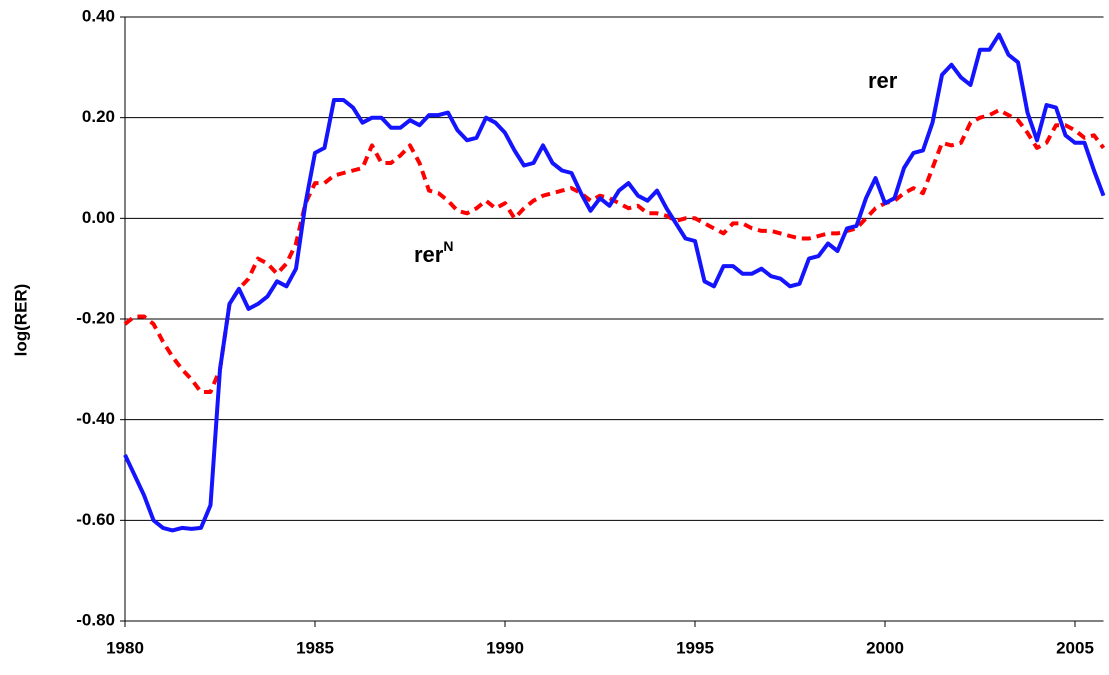 This screenshot has width=1109, height=675. I want to click on y-tick-label: -0.40, so click(95, 418).